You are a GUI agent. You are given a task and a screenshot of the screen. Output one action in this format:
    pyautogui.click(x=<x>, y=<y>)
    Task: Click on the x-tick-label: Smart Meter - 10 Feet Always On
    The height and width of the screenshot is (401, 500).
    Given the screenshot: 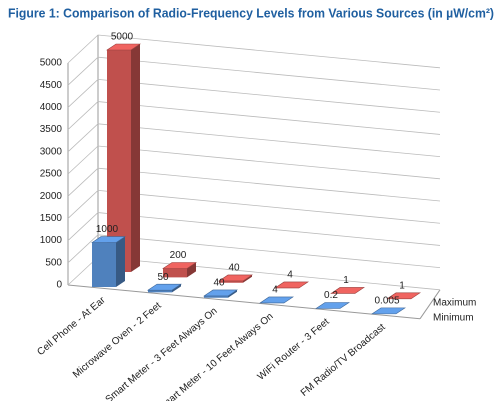 What is the action you would take?
    pyautogui.click(x=215, y=356)
    